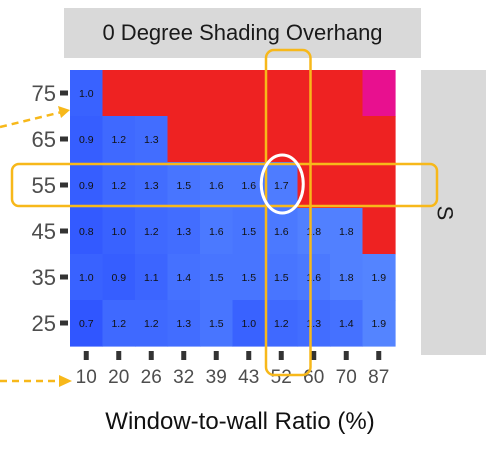 This screenshot has width=486, height=450. I want to click on x-tick-label: 70, so click(346, 377).